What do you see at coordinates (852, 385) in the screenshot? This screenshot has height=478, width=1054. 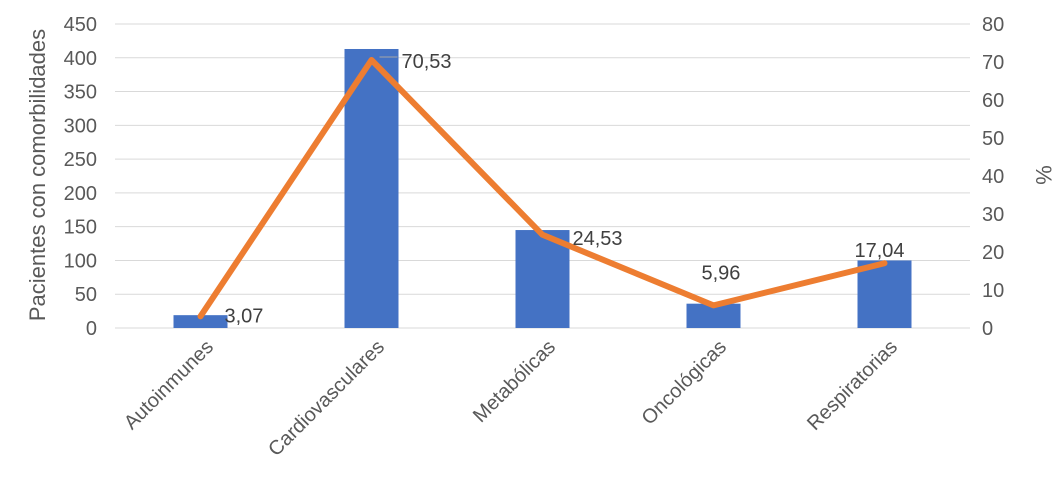 I see `category-label: Respiratorias` at bounding box center [852, 385].